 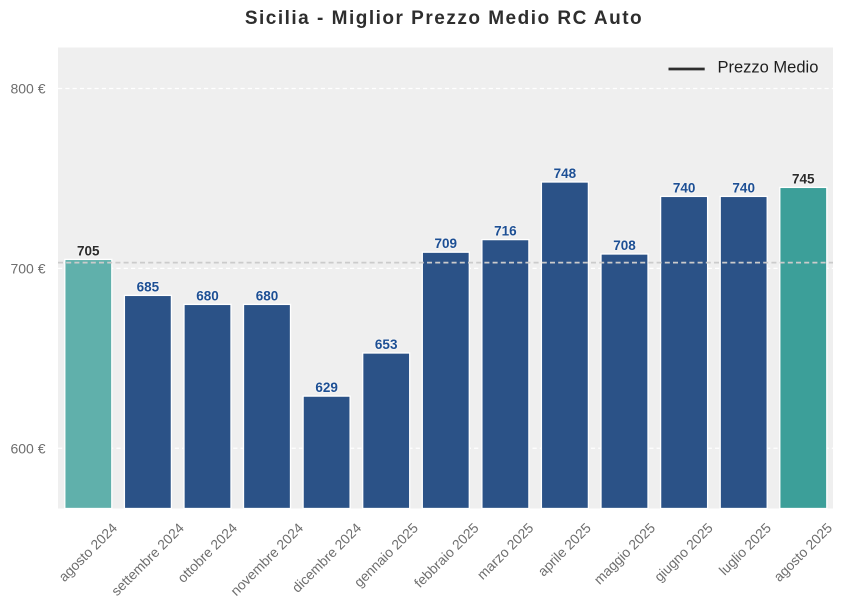 I want to click on svg-text: 716, so click(x=505, y=231).